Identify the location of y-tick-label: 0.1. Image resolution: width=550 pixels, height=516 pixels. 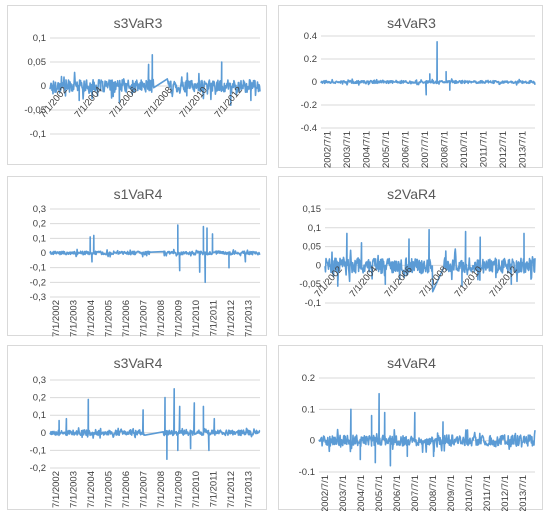
(308, 409).